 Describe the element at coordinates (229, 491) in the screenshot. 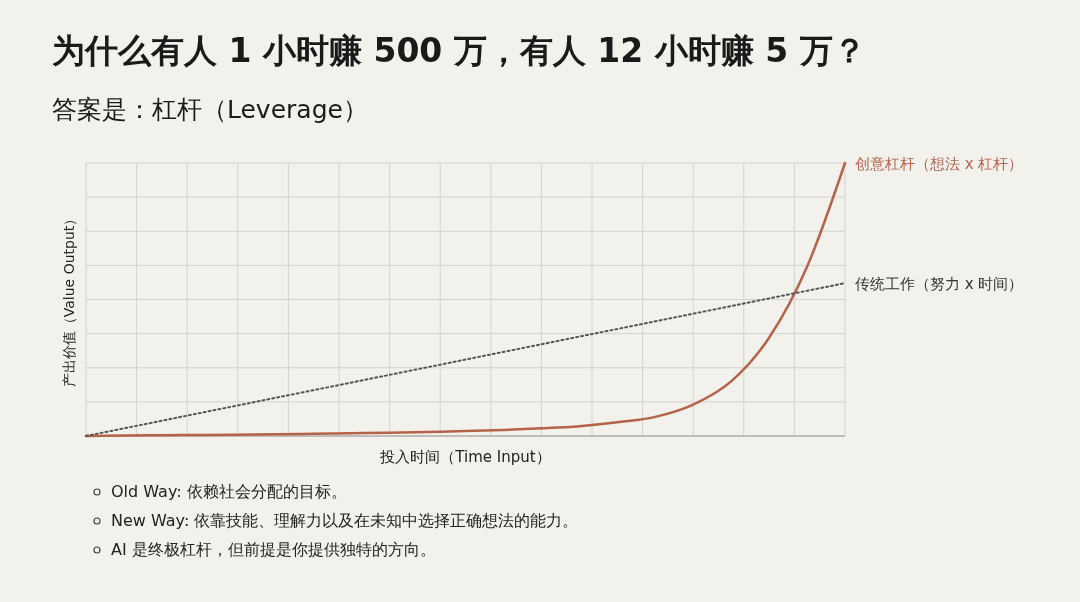

I see `text: Old Way: 依赖社会分配的目标。` at that location.